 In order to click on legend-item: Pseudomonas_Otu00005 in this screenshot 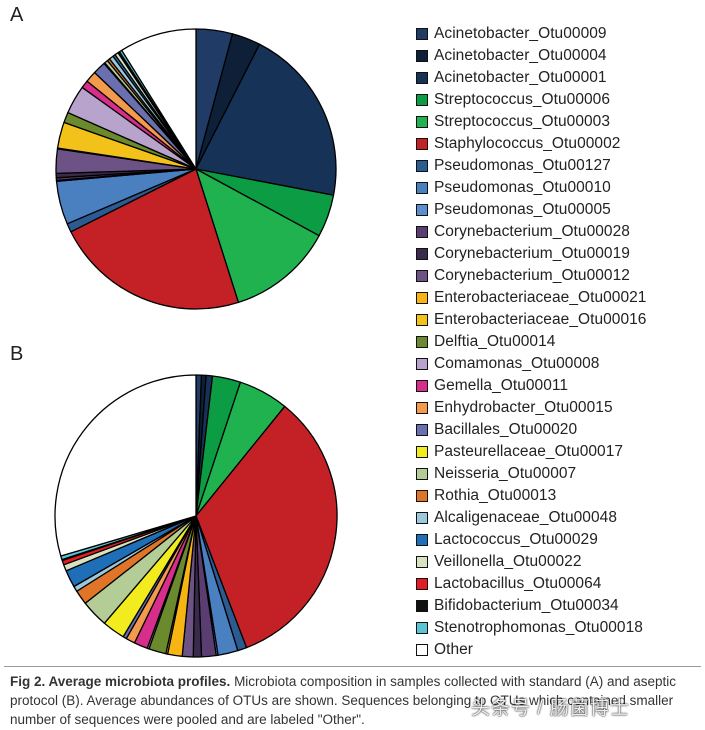, I will do `click(531, 210)`.